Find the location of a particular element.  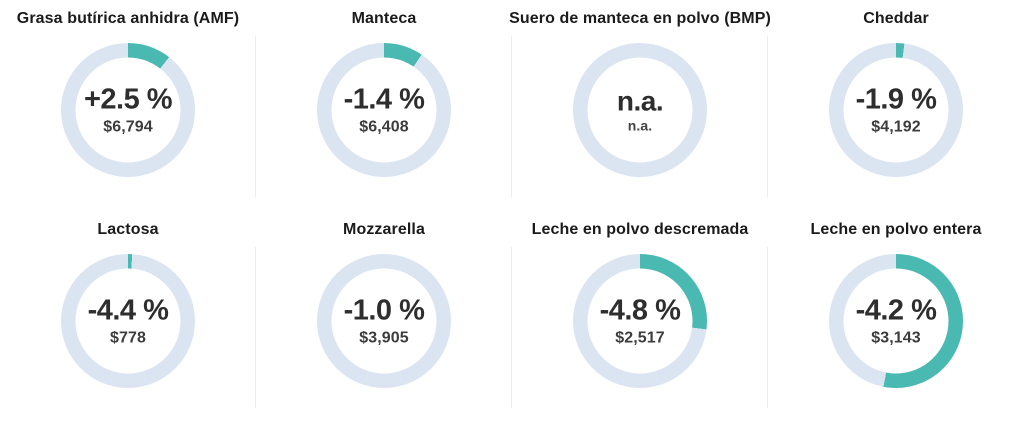

change-value: -1.4 % is located at coordinates (384, 99).